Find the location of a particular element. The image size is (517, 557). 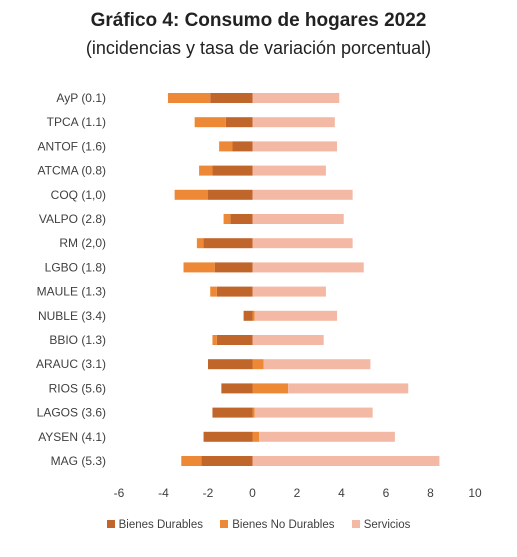

category-label: NUBLE (3.4) is located at coordinates (72, 316).